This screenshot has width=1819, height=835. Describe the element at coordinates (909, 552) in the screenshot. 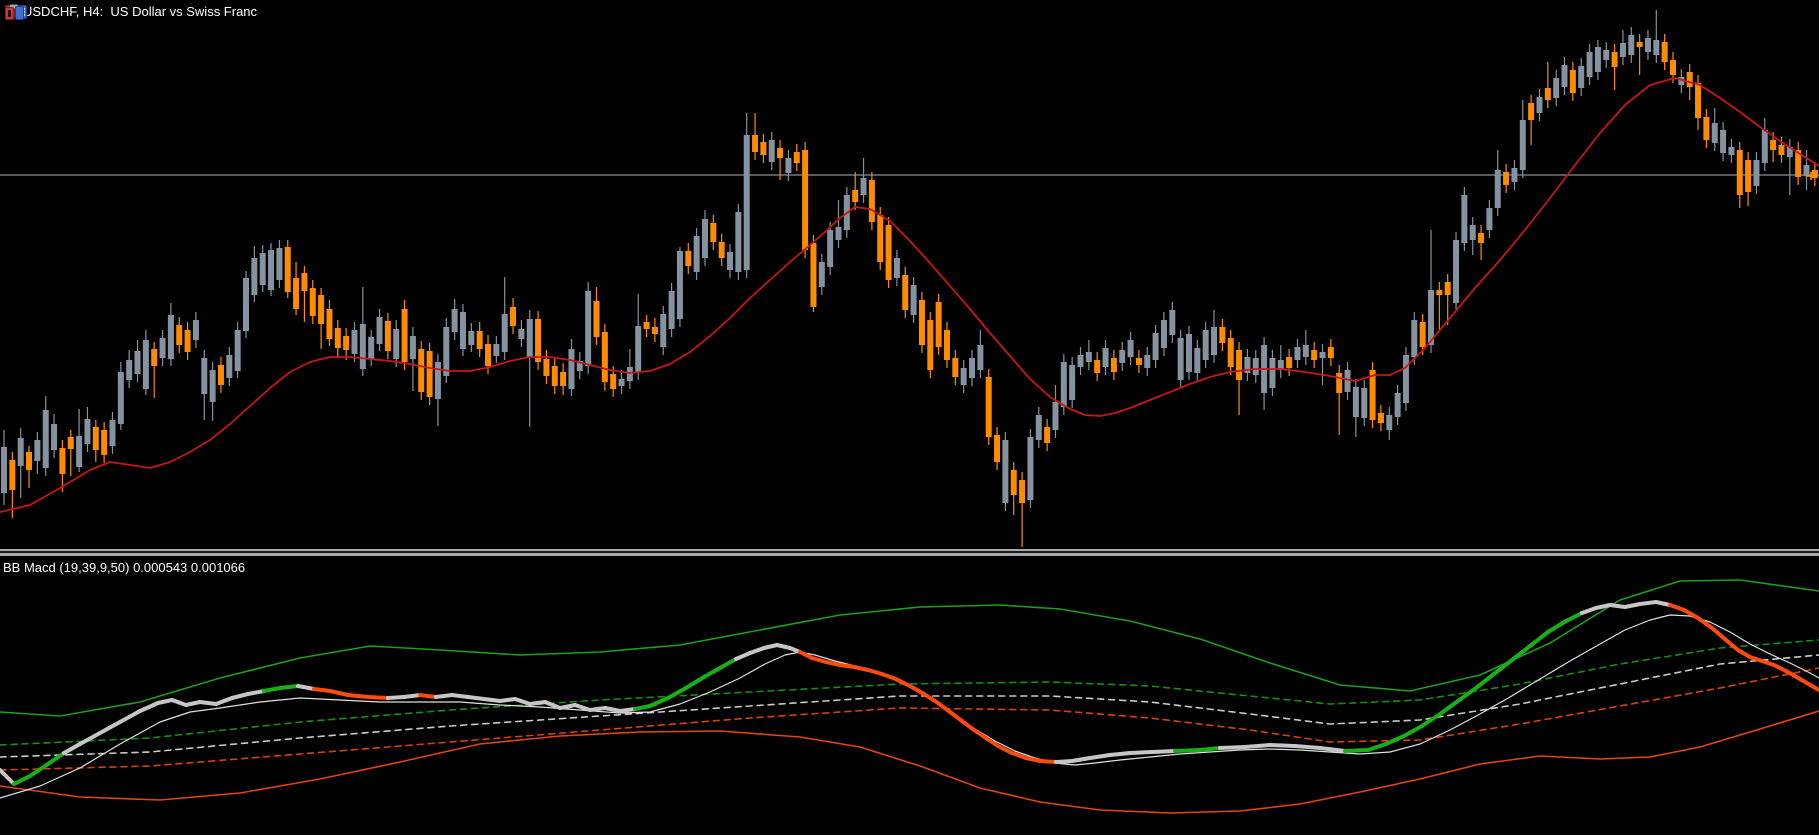

I see `pane-divider` at that location.